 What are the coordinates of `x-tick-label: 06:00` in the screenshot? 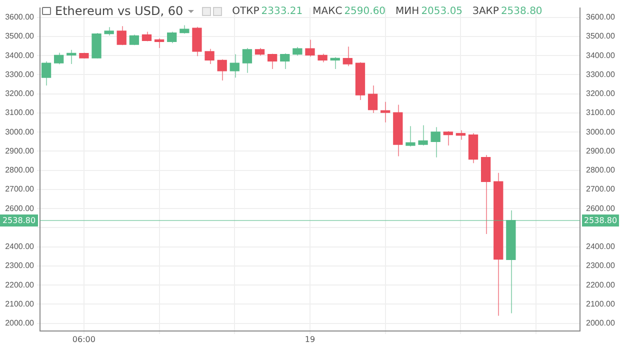 It's located at (84, 339).